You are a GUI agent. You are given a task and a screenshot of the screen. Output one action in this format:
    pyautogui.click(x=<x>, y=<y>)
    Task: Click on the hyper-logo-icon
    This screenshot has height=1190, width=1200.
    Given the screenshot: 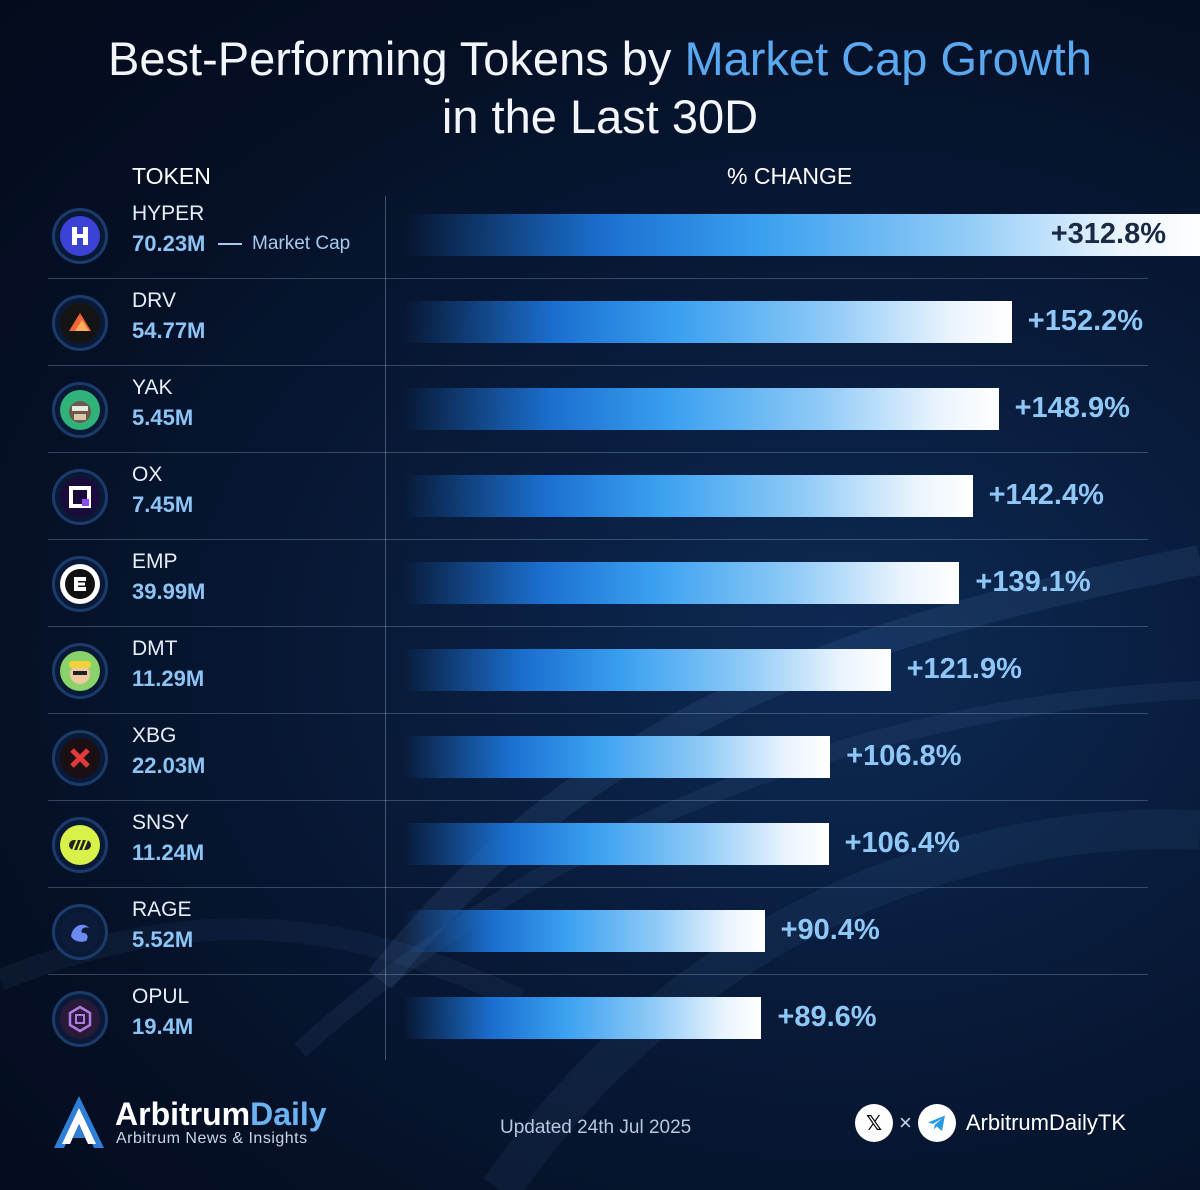 What is the action you would take?
    pyautogui.click(x=80, y=236)
    